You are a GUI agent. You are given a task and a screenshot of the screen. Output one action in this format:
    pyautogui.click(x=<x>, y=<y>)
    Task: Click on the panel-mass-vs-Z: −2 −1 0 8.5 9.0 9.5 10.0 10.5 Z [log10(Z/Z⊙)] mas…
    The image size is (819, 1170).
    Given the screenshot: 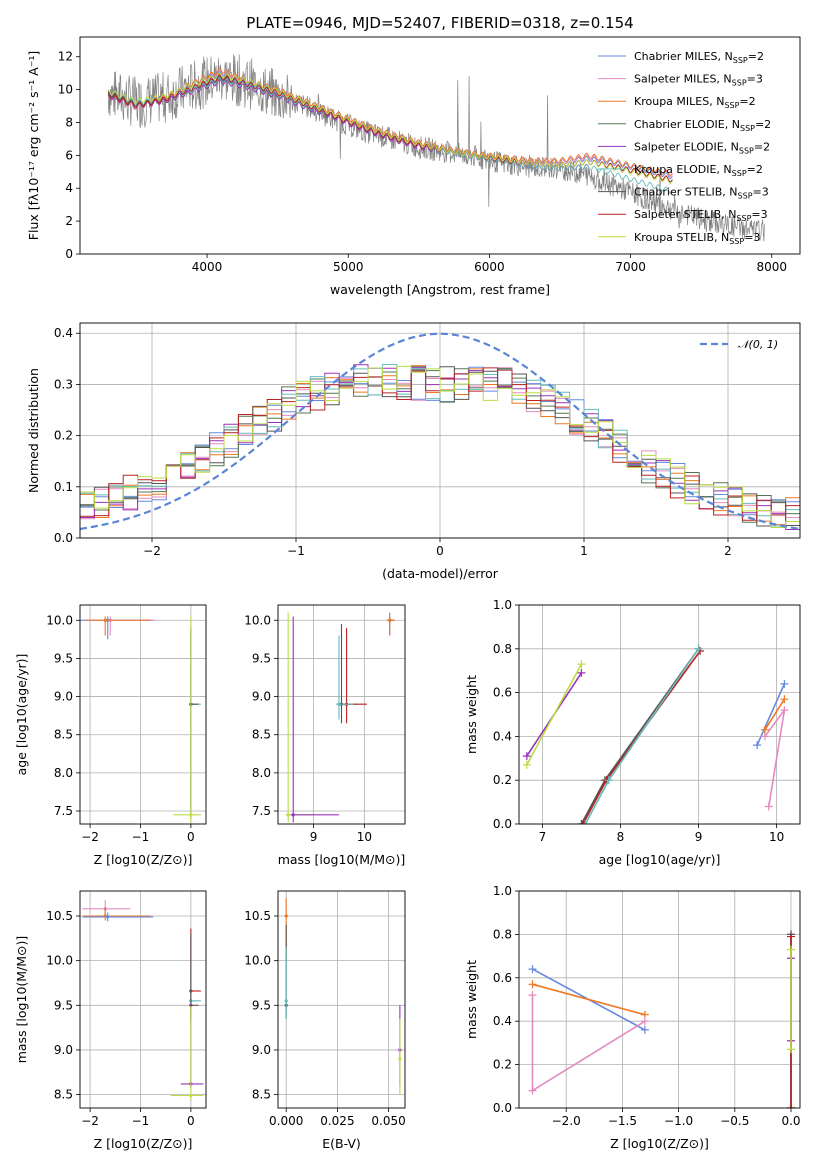 What is the action you would take?
    pyautogui.click(x=110, y=1020)
    